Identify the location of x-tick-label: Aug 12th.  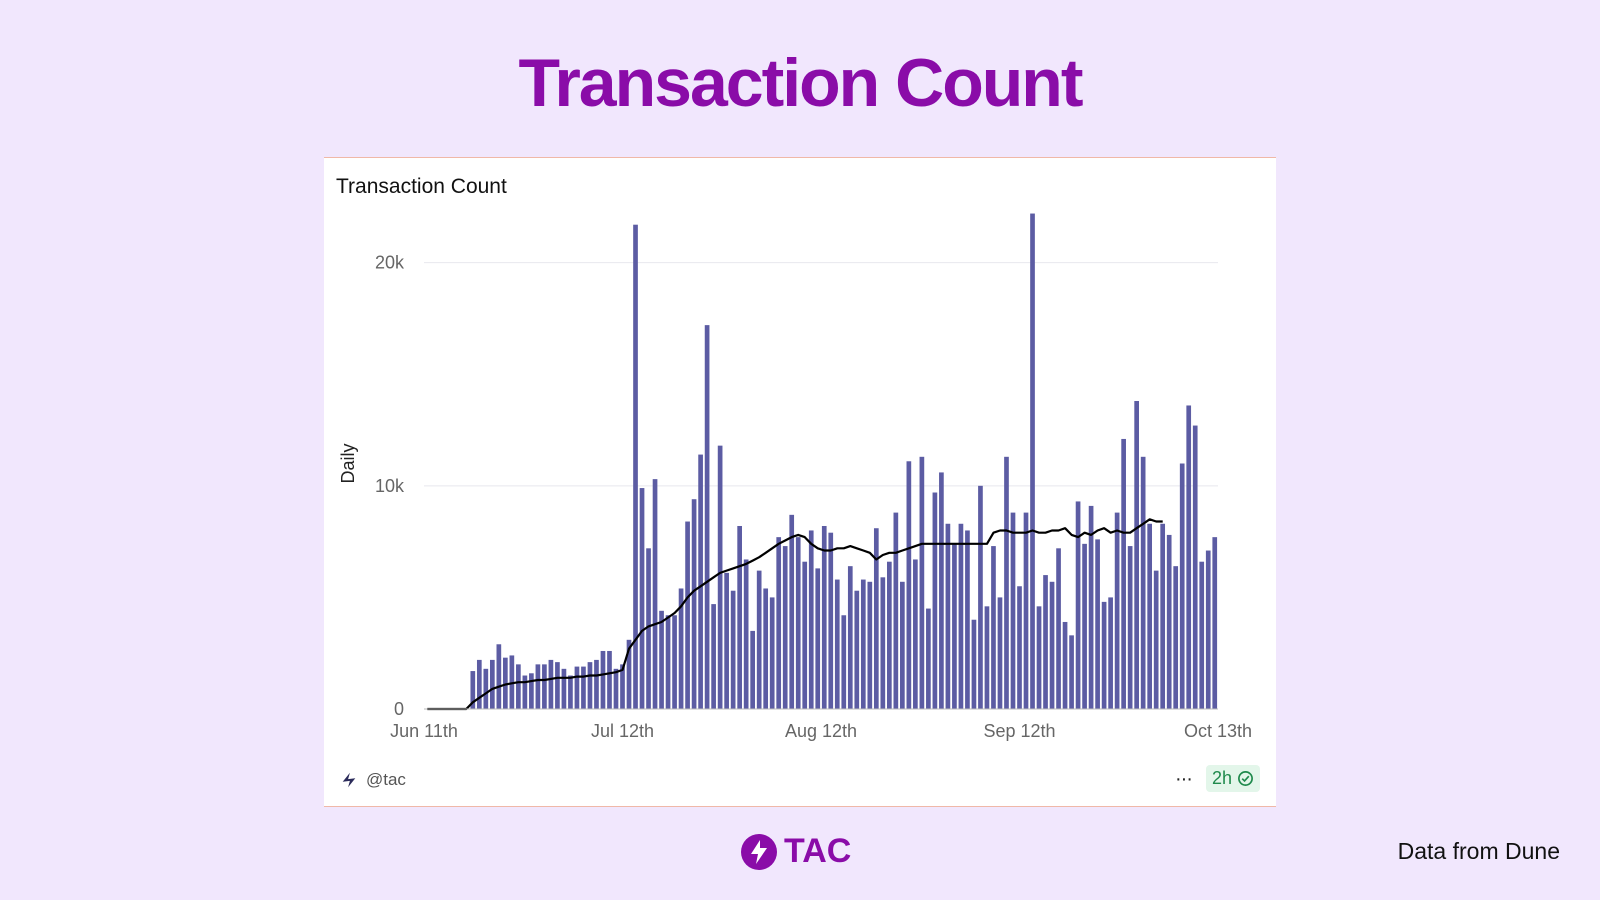
(821, 731).